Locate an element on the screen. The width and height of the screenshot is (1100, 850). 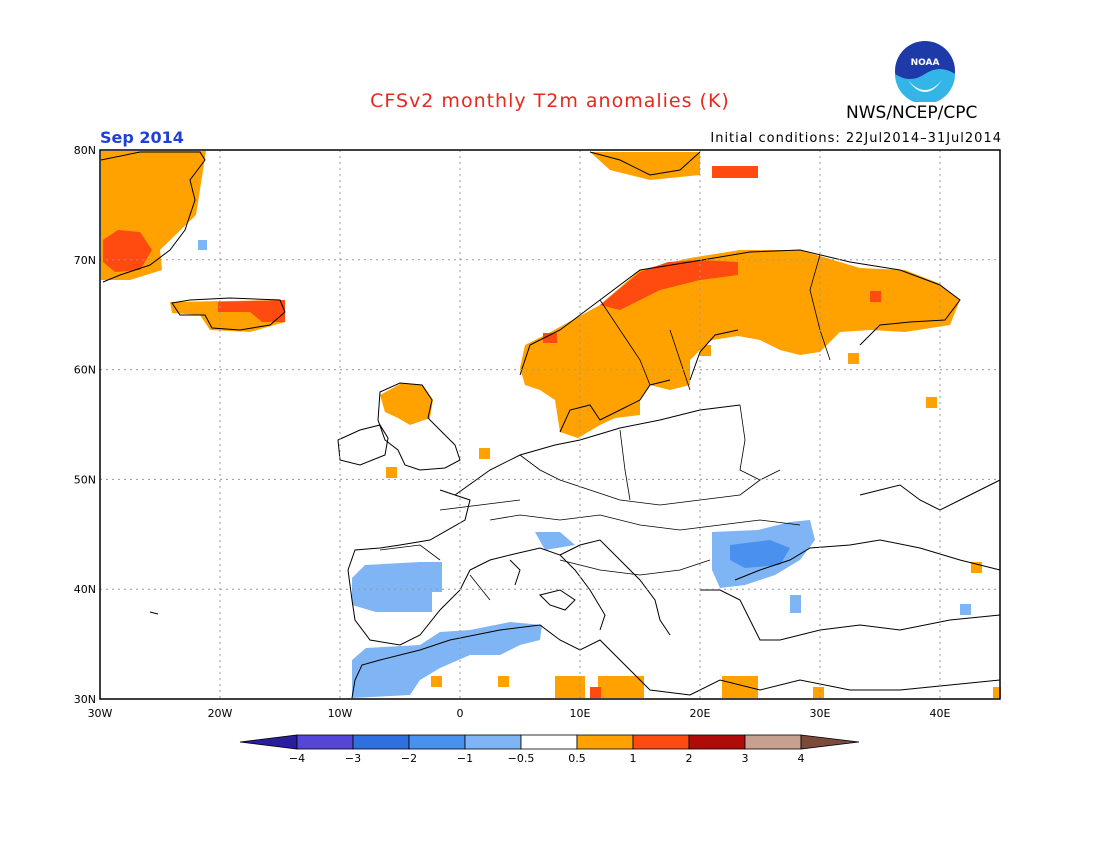
lat-tick-label: 60N is located at coordinates (85, 370).